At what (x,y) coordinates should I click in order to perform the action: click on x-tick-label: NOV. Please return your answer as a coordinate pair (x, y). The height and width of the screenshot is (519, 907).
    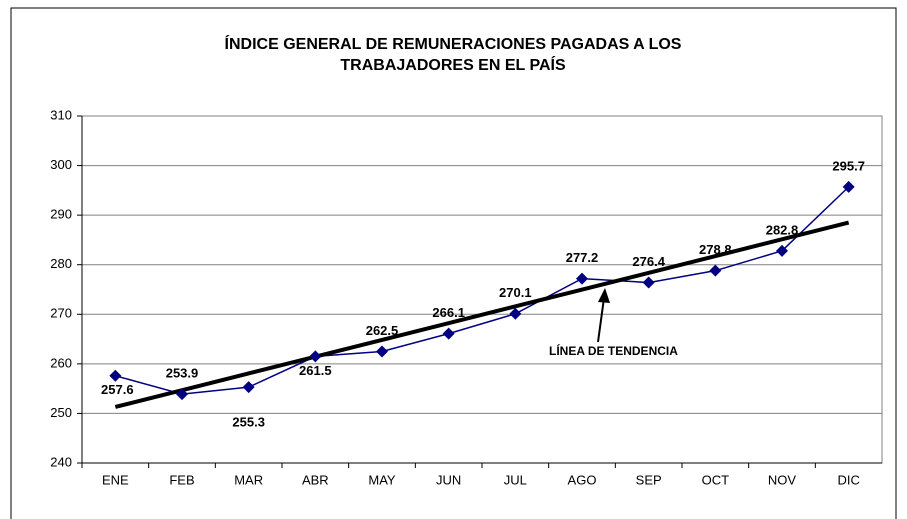
    Looking at the image, I should click on (782, 479).